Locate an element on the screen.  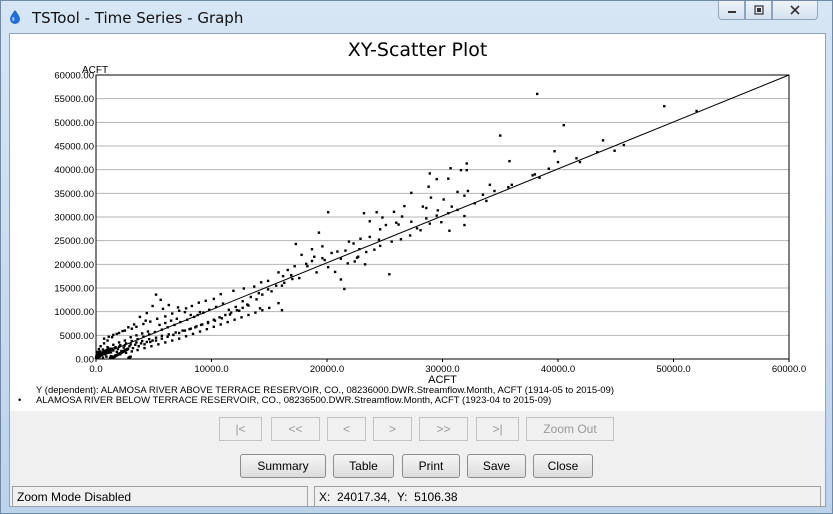
print-button: Print is located at coordinates (431, 466).